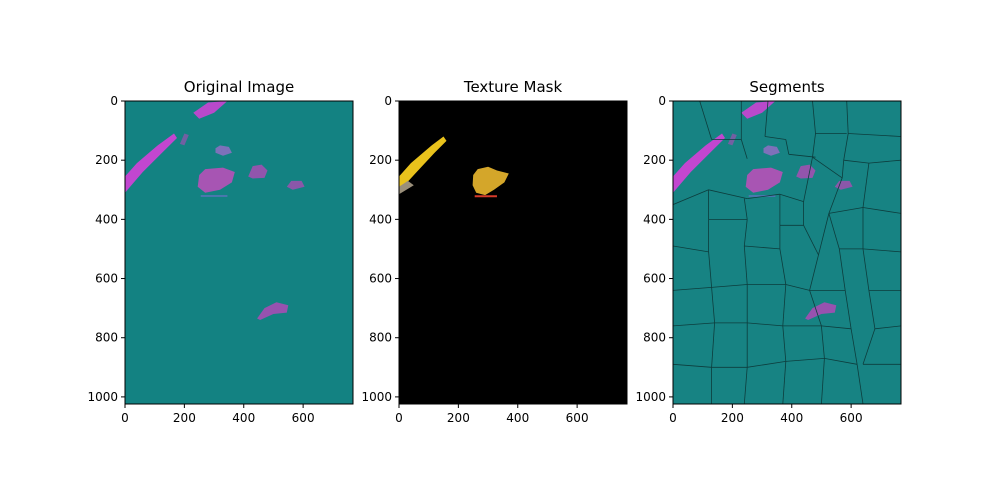 The height and width of the screenshot is (500, 1000). What do you see at coordinates (758, 110) in the screenshot?
I see `top-stripe-shape` at bounding box center [758, 110].